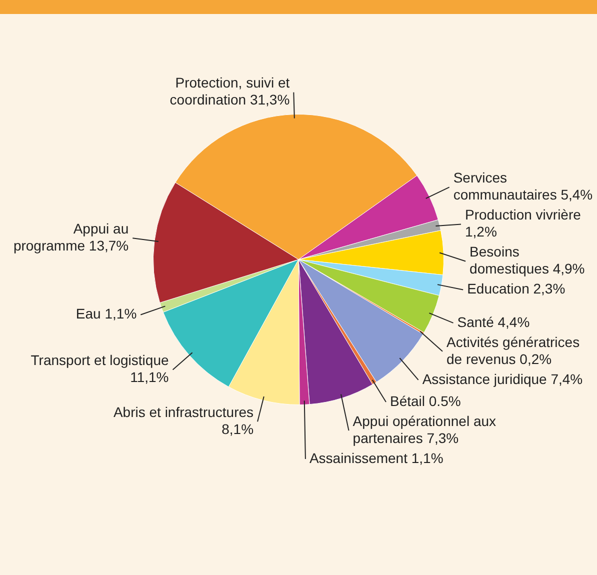 The height and width of the screenshot is (575, 597). What do you see at coordinates (230, 91) in the screenshot?
I see `slice-label: Protection, suivi et coordination 31,3%` at bounding box center [230, 91].